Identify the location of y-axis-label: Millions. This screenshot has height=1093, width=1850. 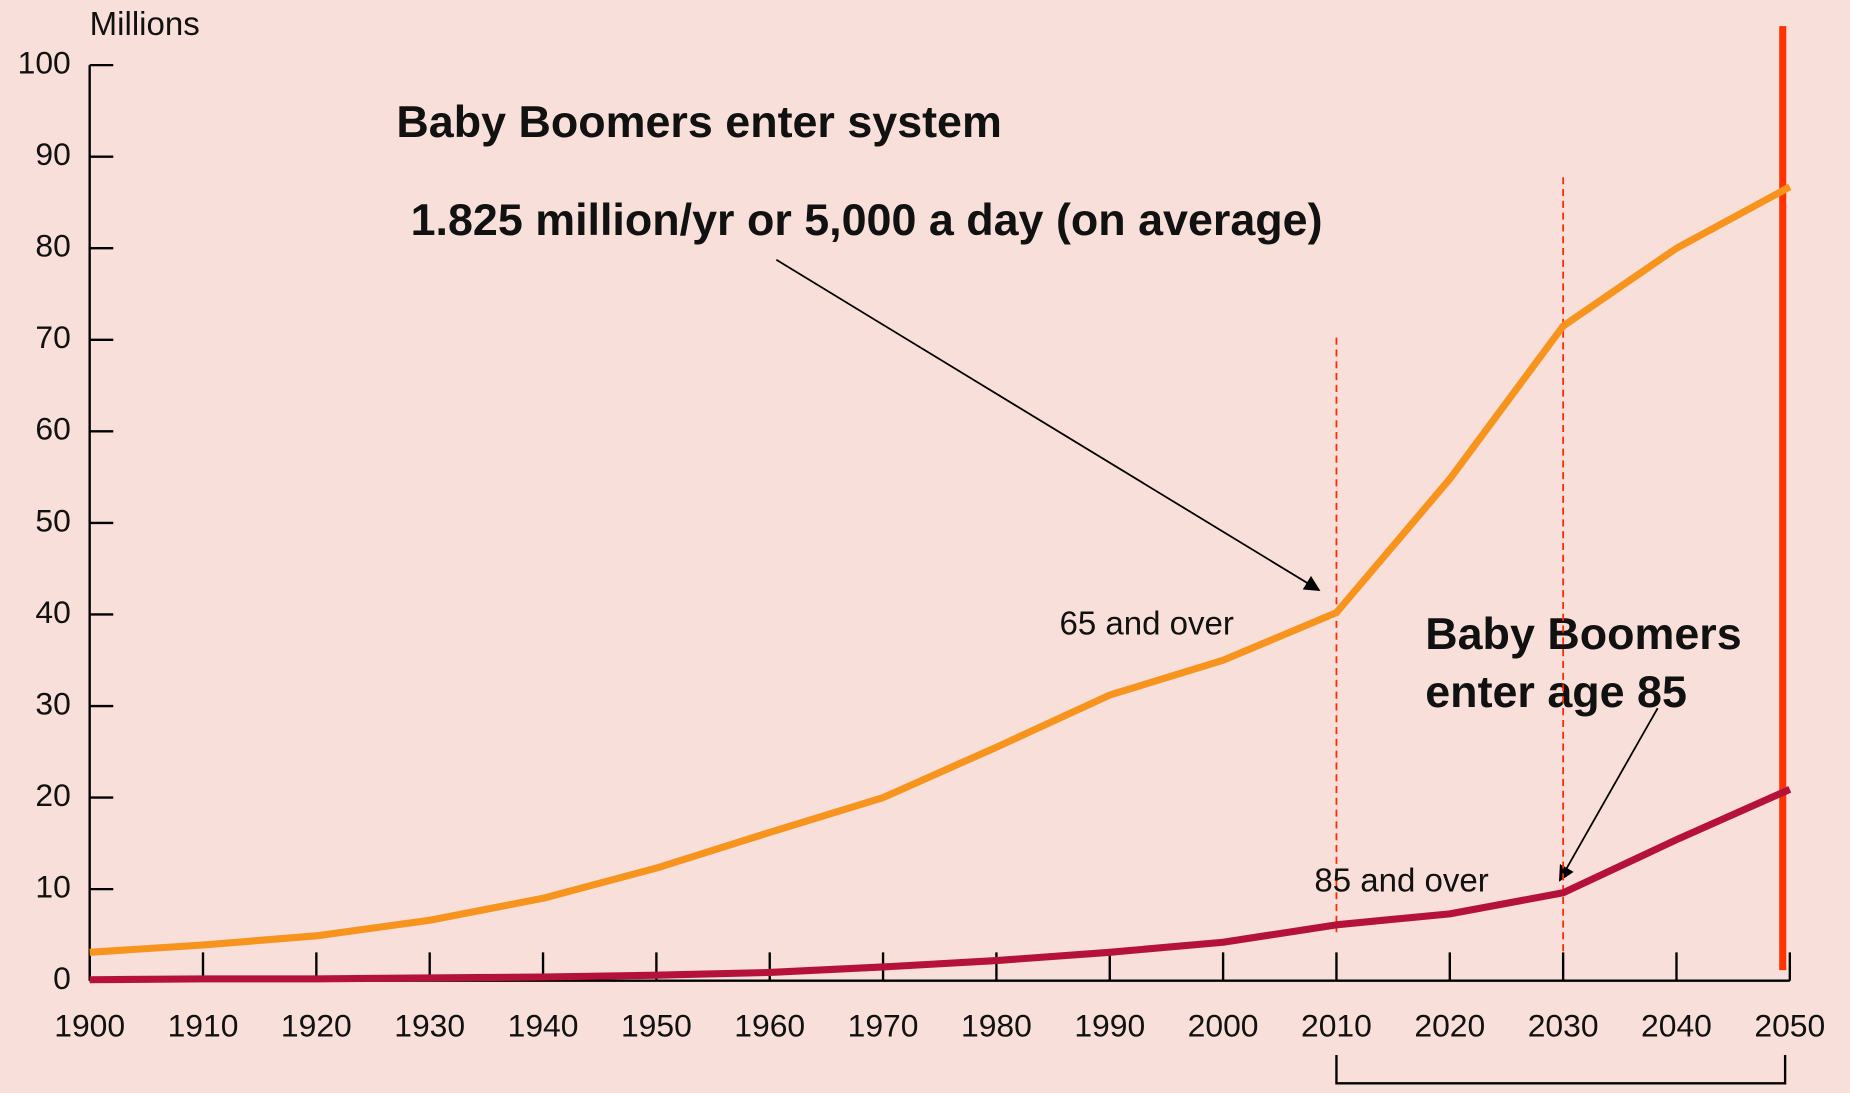
(145, 23).